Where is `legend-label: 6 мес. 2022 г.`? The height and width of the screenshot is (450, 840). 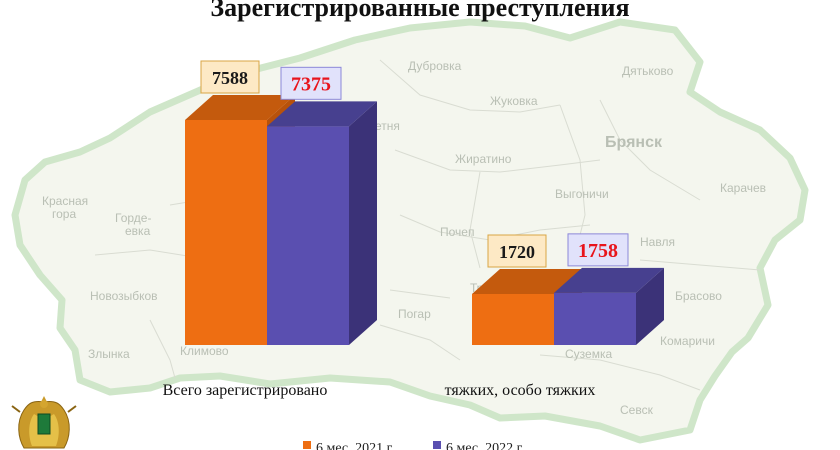
legend-label: 6 мес. 2022 г. is located at coordinates (485, 445).